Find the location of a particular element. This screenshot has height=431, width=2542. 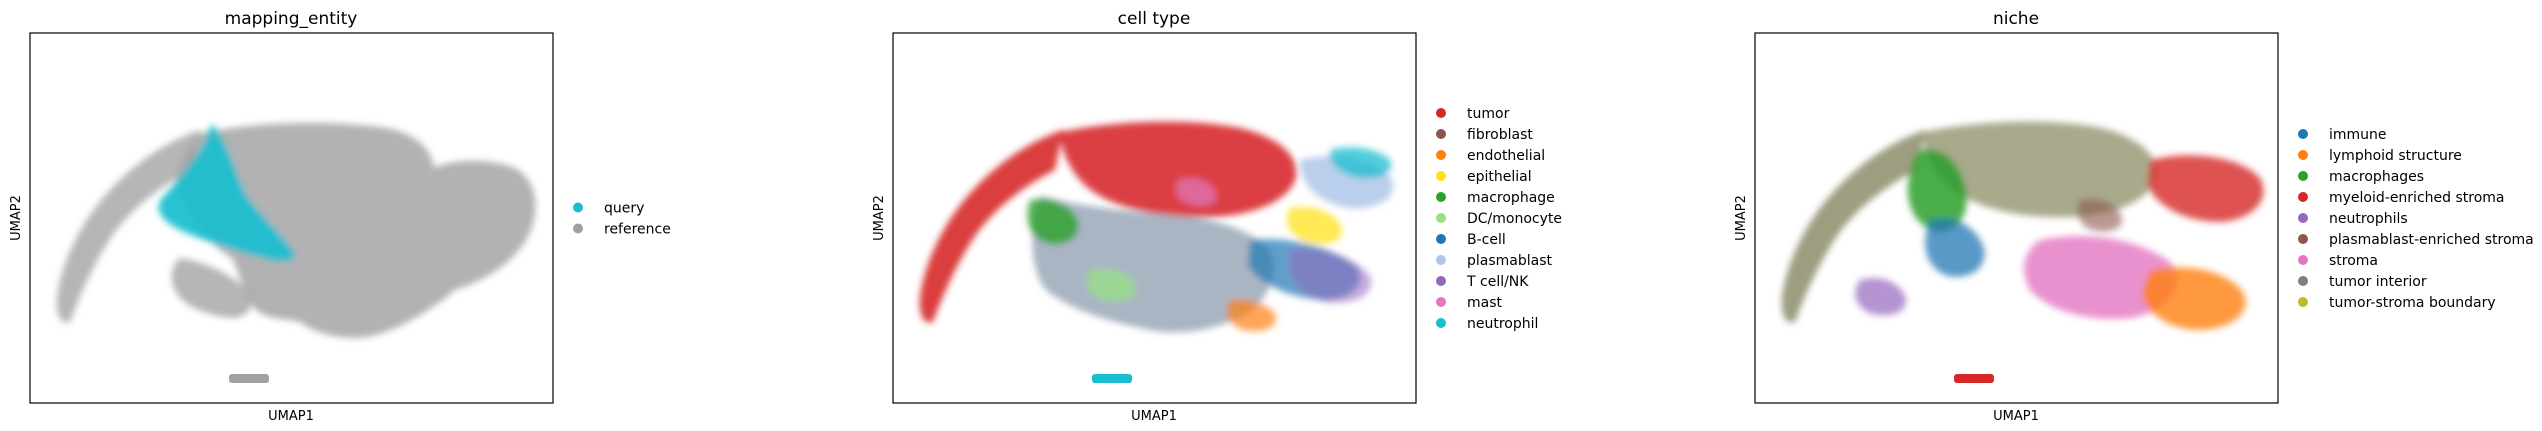

tumor-interior-cloud-arm is located at coordinates (1853, 226).